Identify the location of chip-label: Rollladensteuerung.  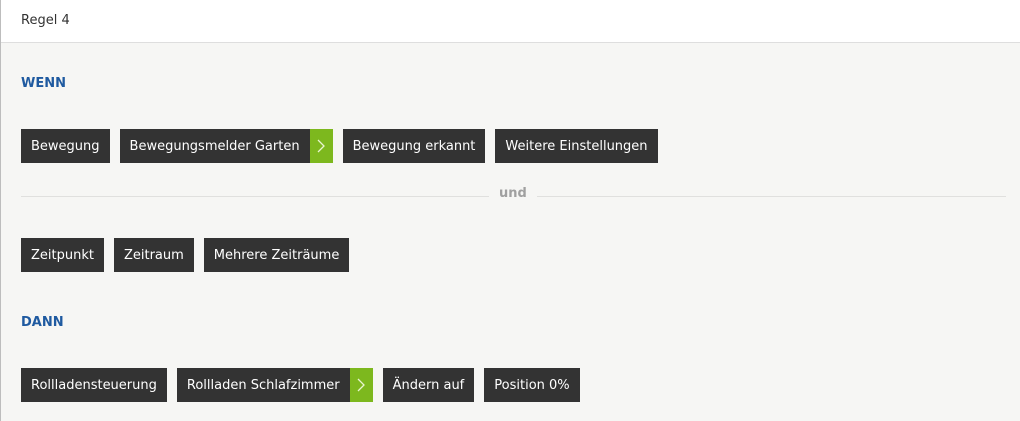
(94, 385).